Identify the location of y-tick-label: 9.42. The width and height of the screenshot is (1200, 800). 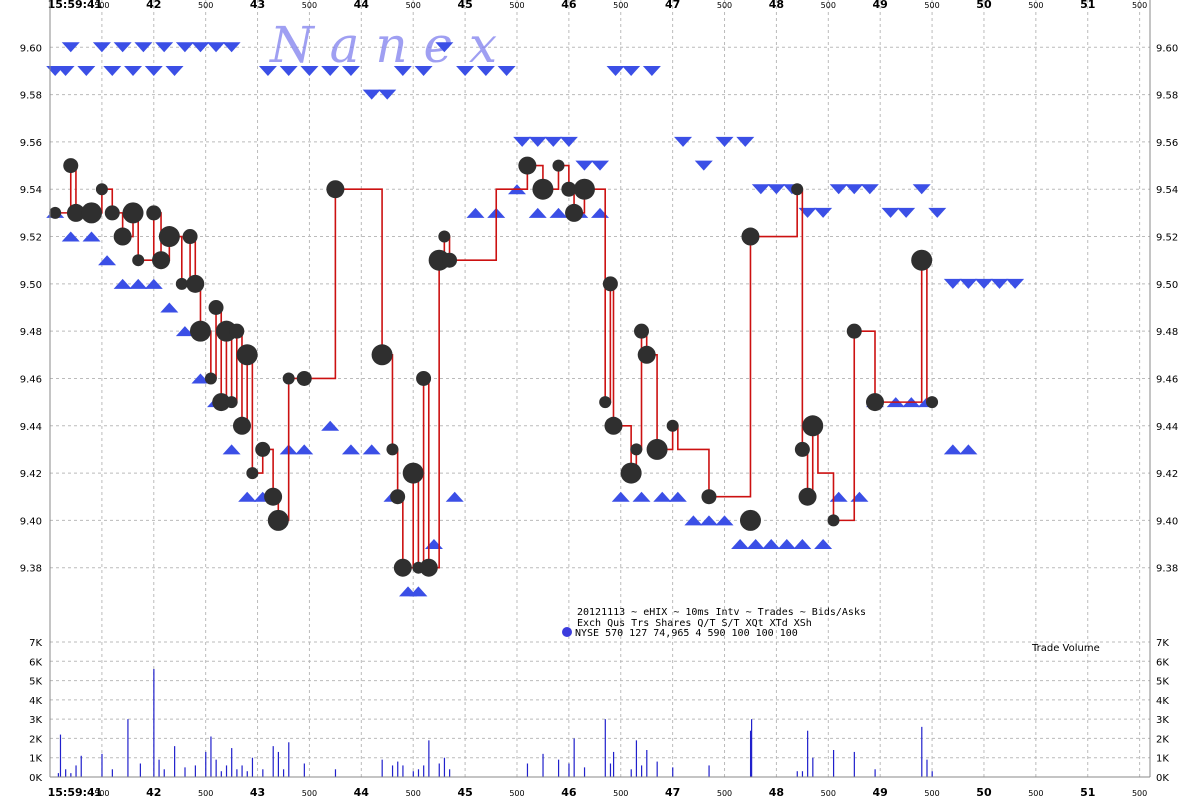
(1167, 474).